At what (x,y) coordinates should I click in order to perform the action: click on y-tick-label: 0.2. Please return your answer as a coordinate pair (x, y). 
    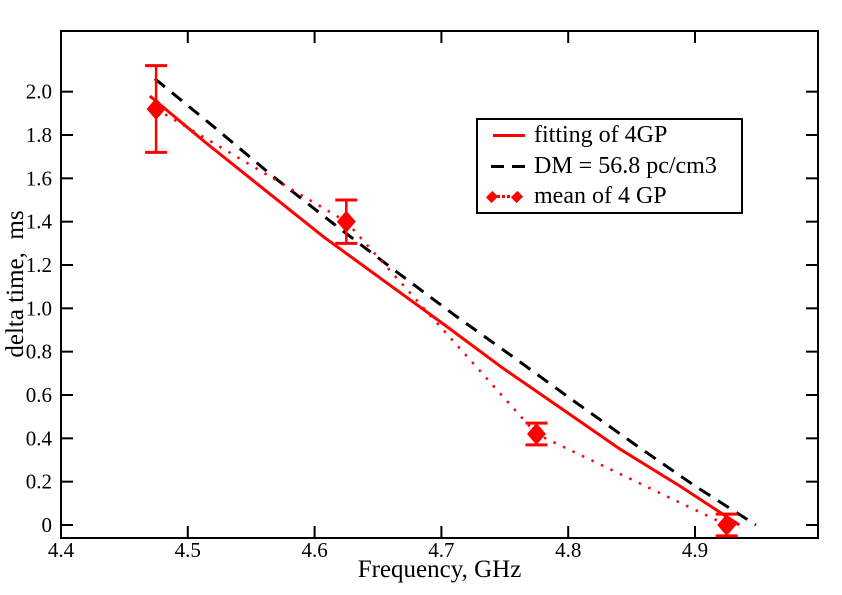
    Looking at the image, I should click on (39, 482).